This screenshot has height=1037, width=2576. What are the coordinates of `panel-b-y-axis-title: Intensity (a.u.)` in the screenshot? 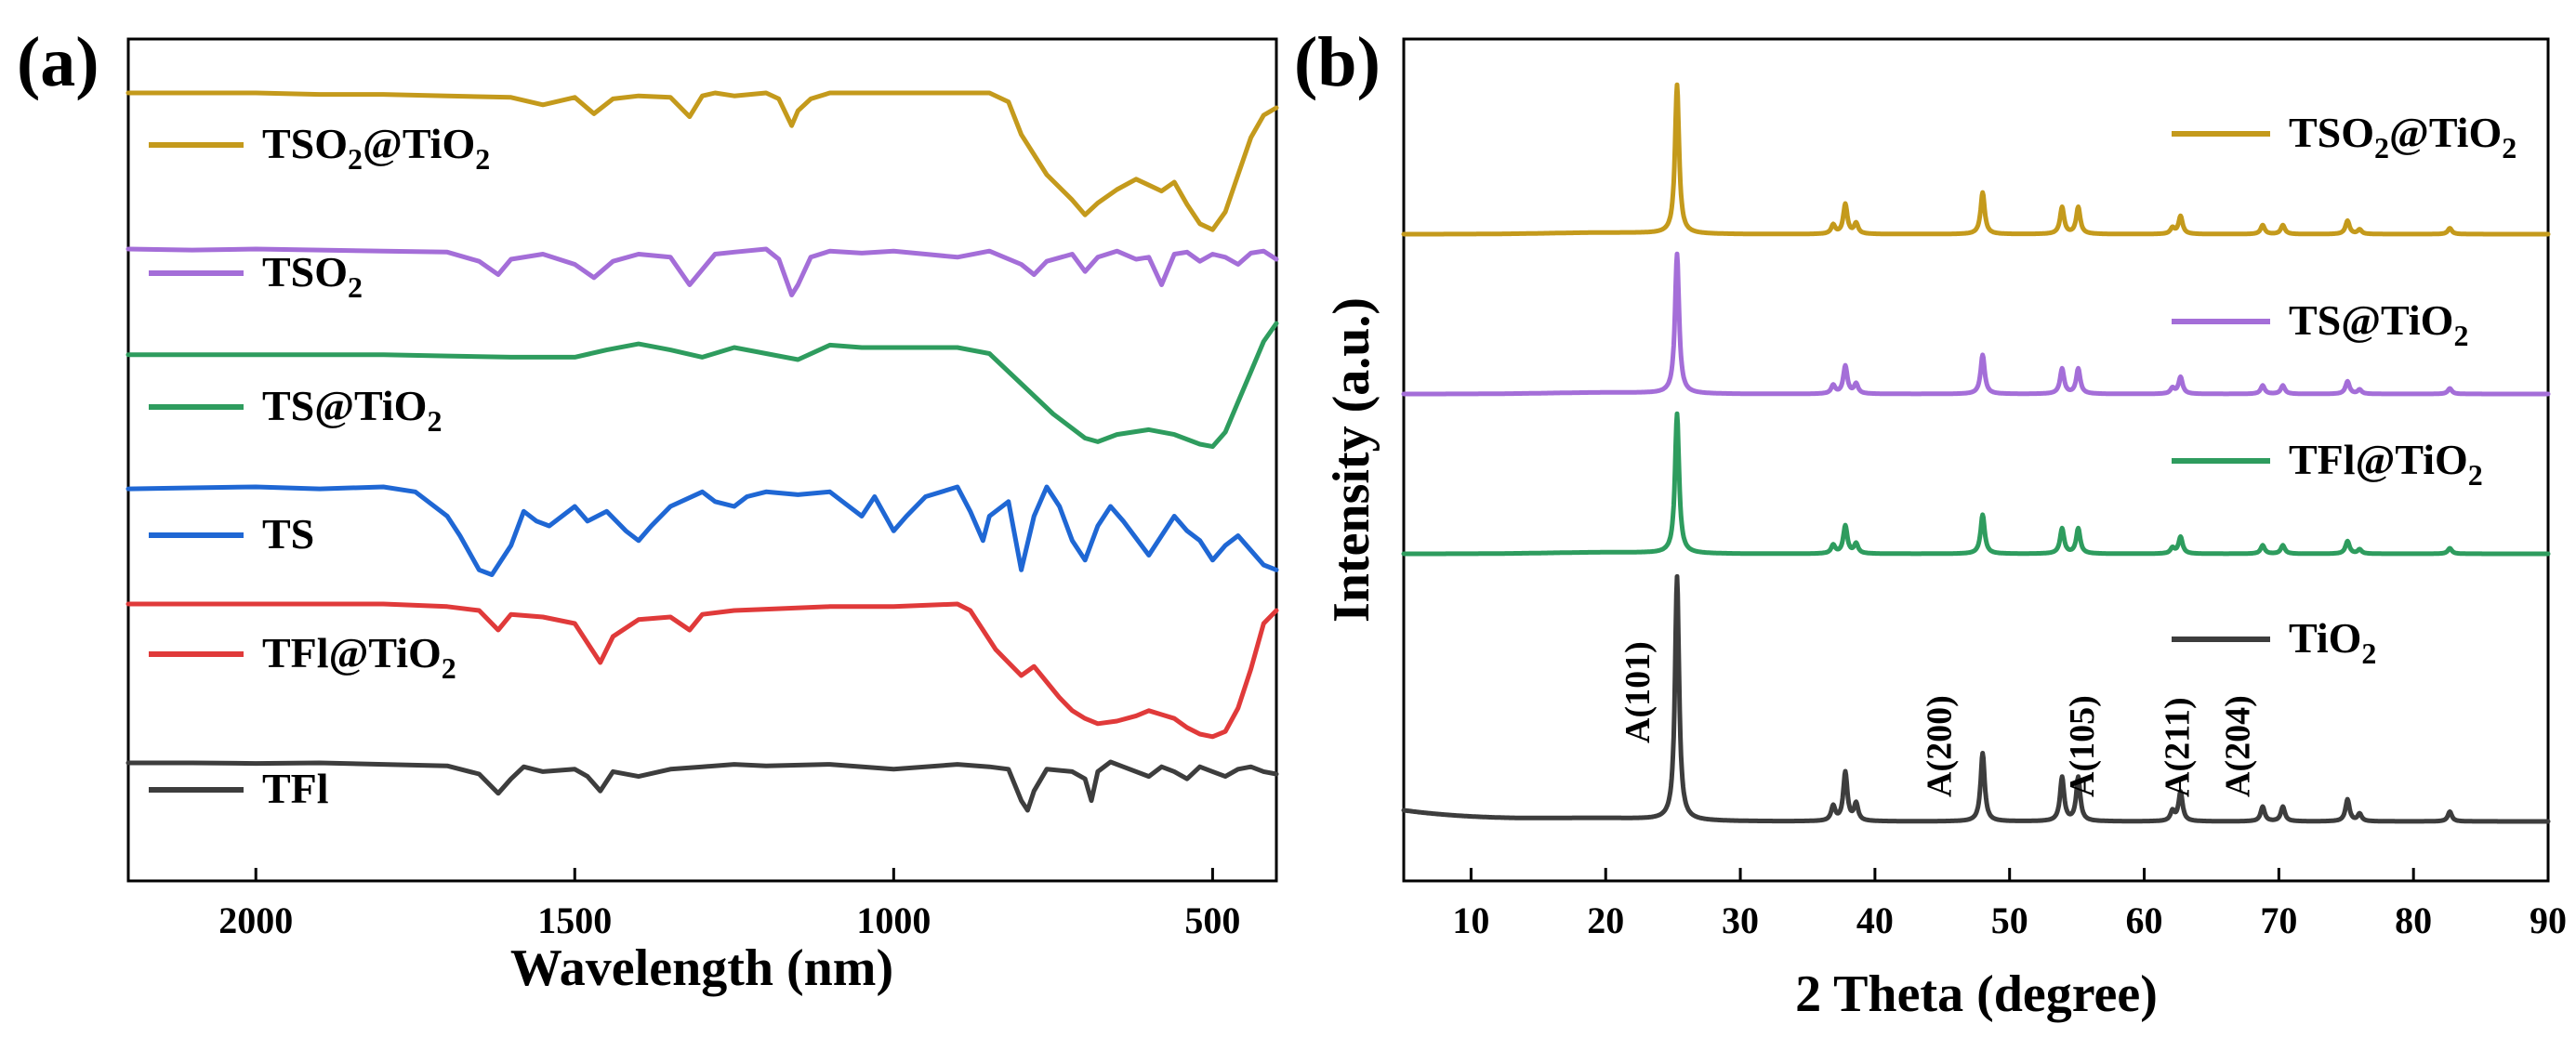 It's located at (1351, 460).